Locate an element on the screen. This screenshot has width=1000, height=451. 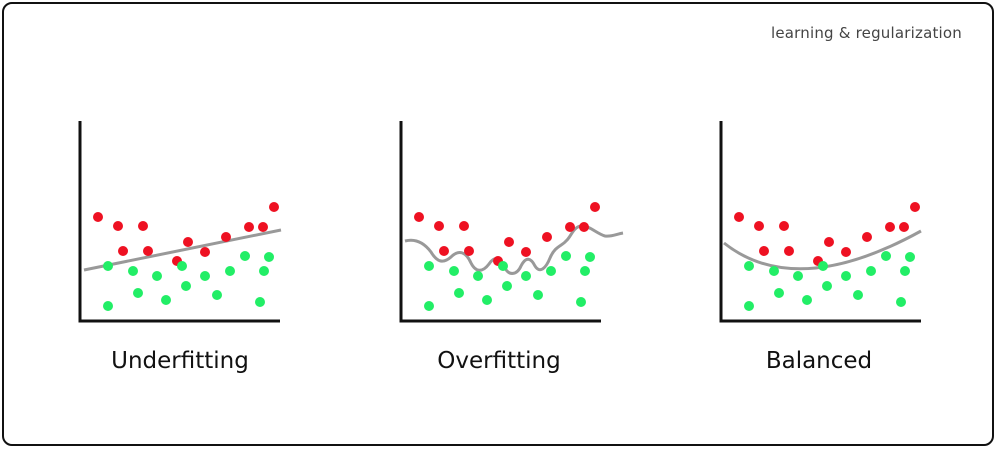
panel-title-balanced: Balanced is located at coordinates (819, 361).